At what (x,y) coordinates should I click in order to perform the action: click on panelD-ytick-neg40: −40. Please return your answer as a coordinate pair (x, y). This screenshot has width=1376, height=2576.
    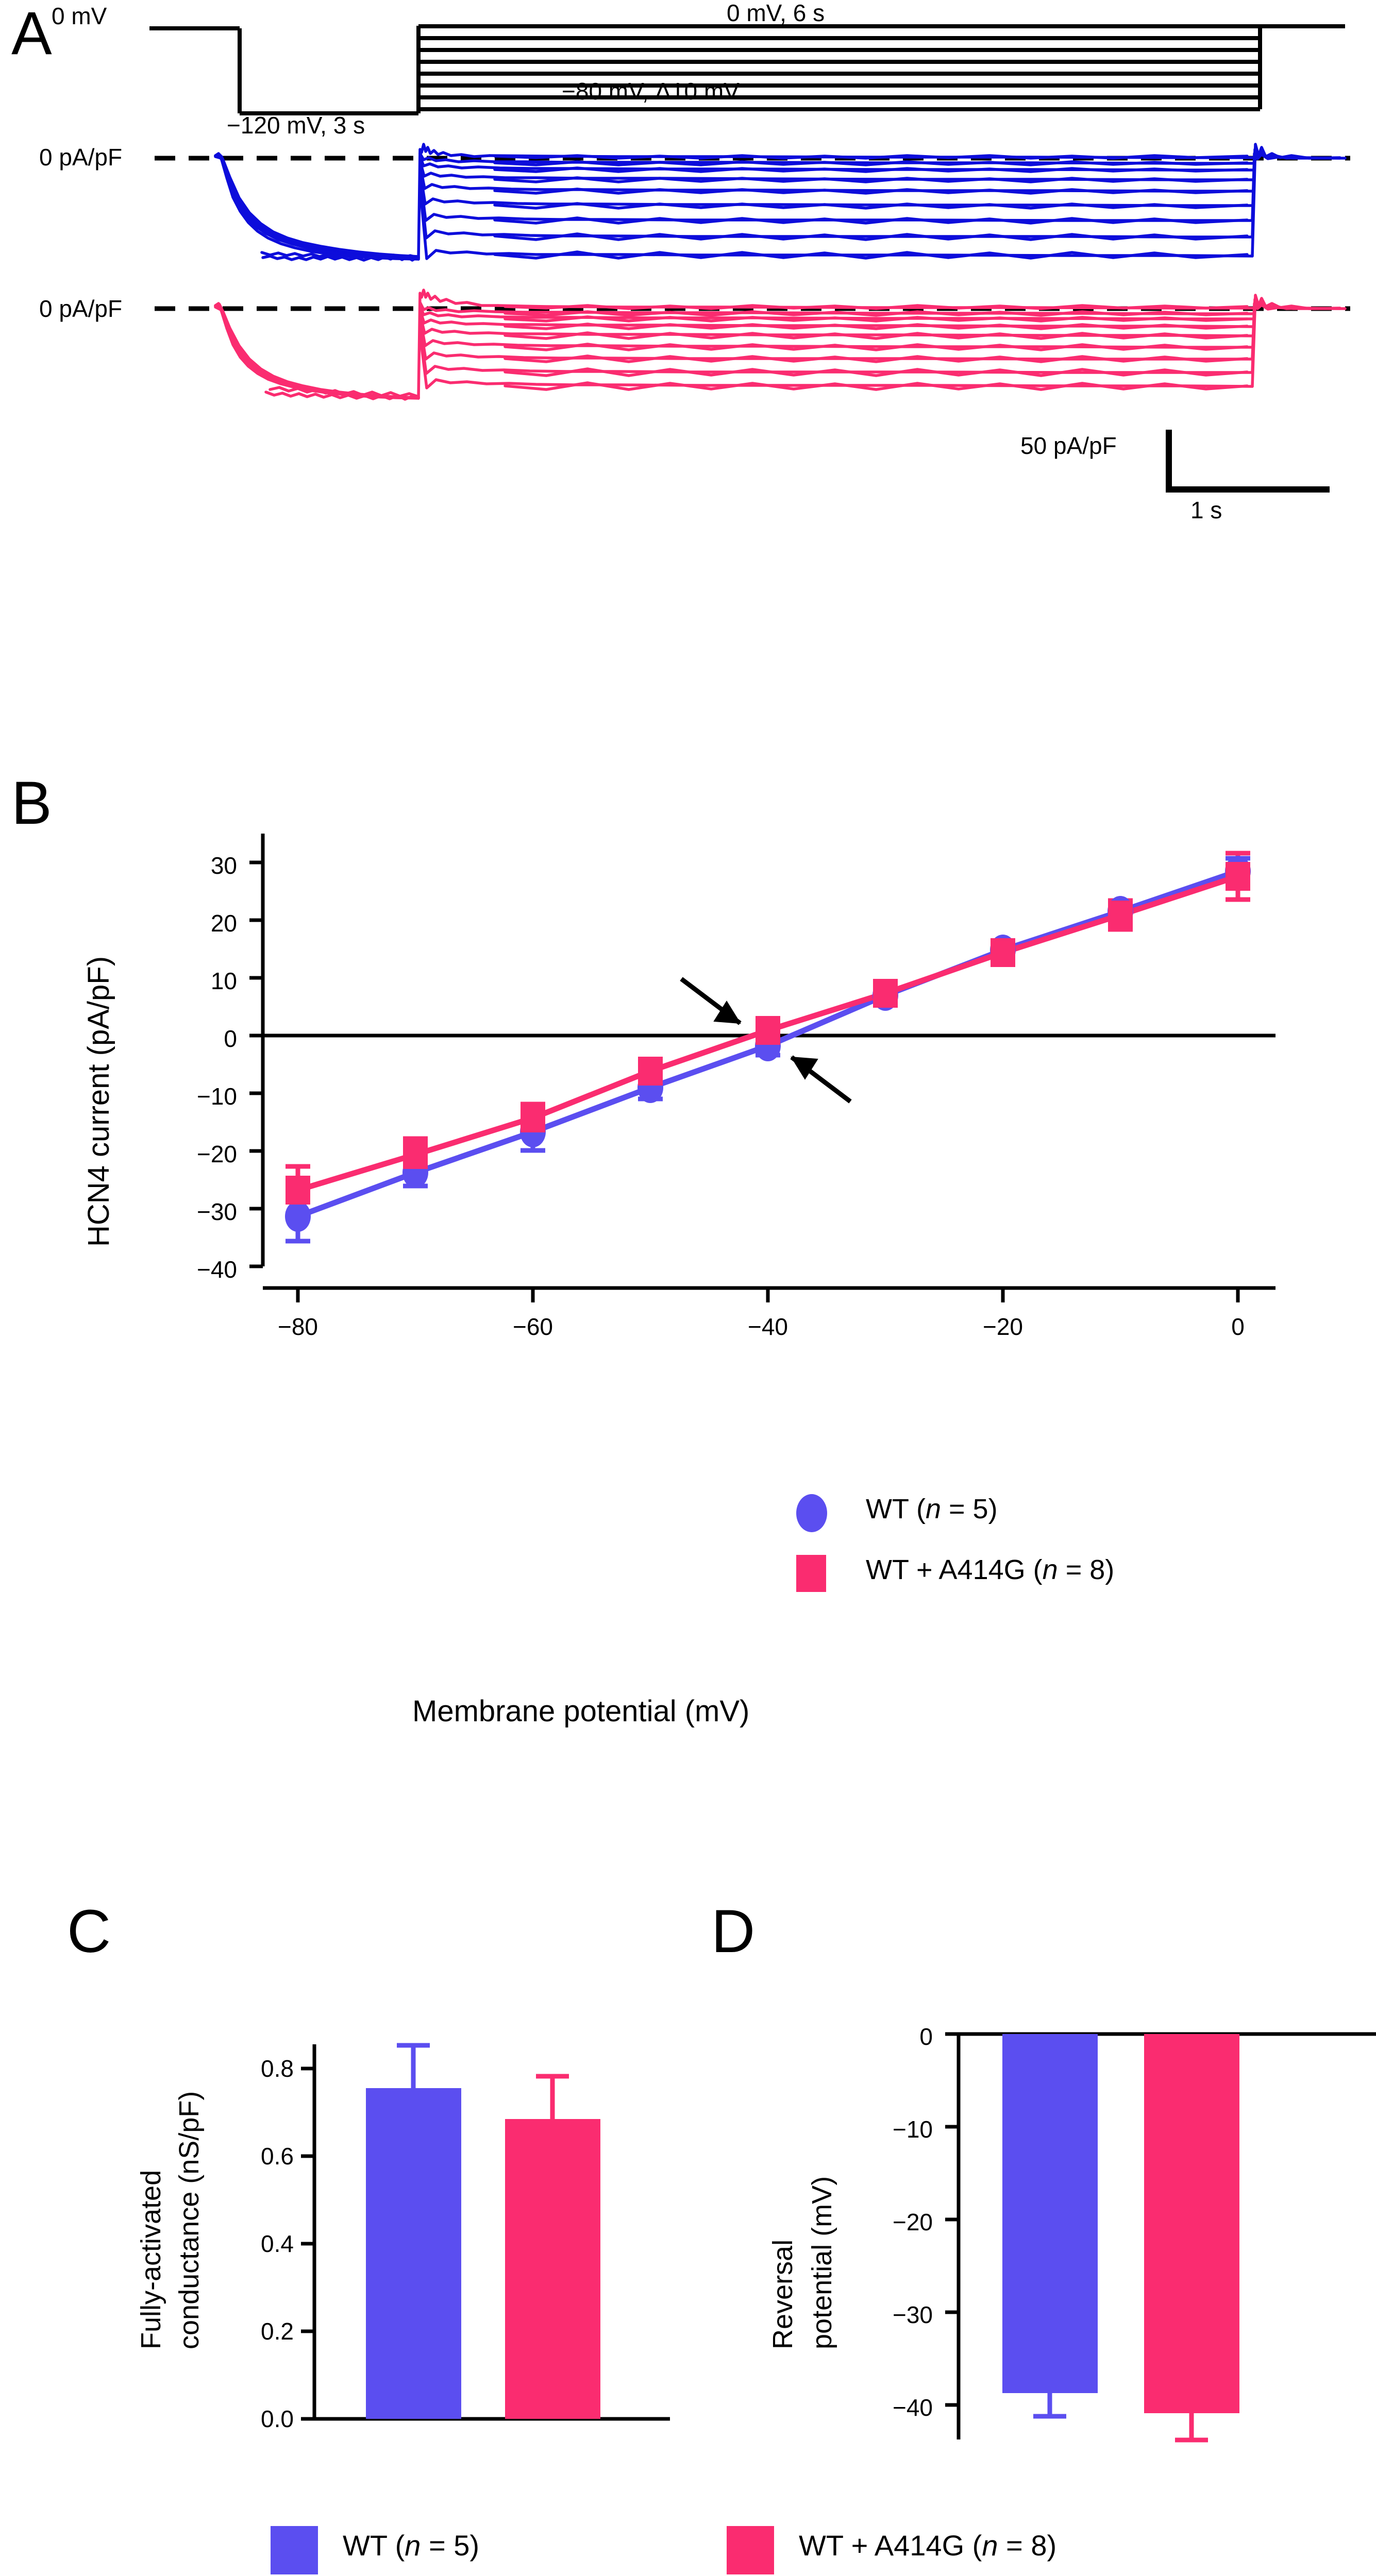
    Looking at the image, I should click on (912, 2407).